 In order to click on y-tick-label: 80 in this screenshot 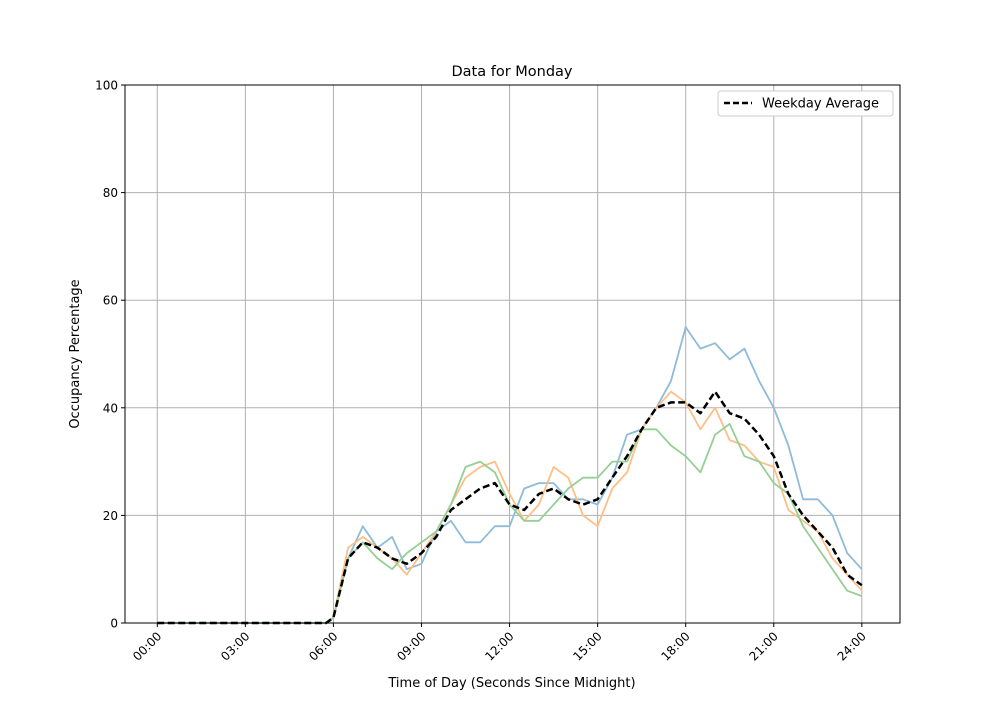, I will do `click(110, 193)`.